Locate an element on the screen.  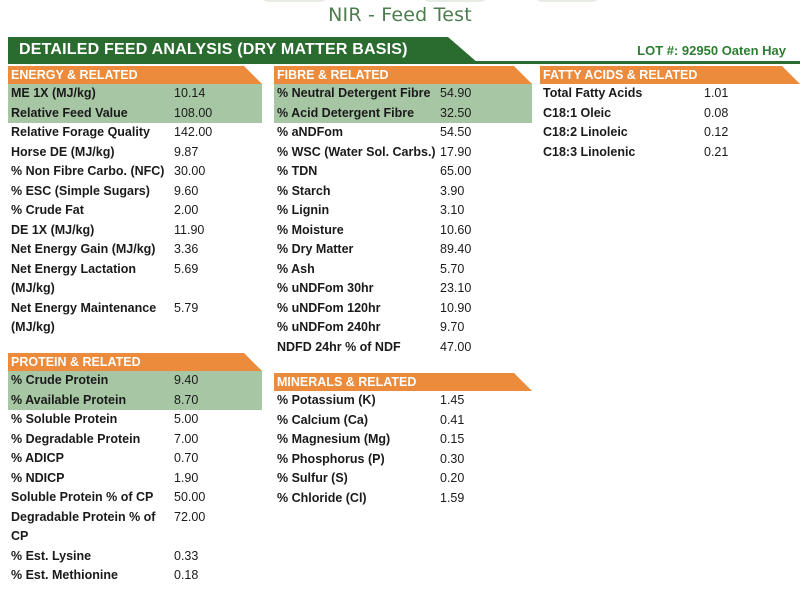
table-row: % Non Fibre Carbo. (NFC) 30.00 is located at coordinates (135, 172).